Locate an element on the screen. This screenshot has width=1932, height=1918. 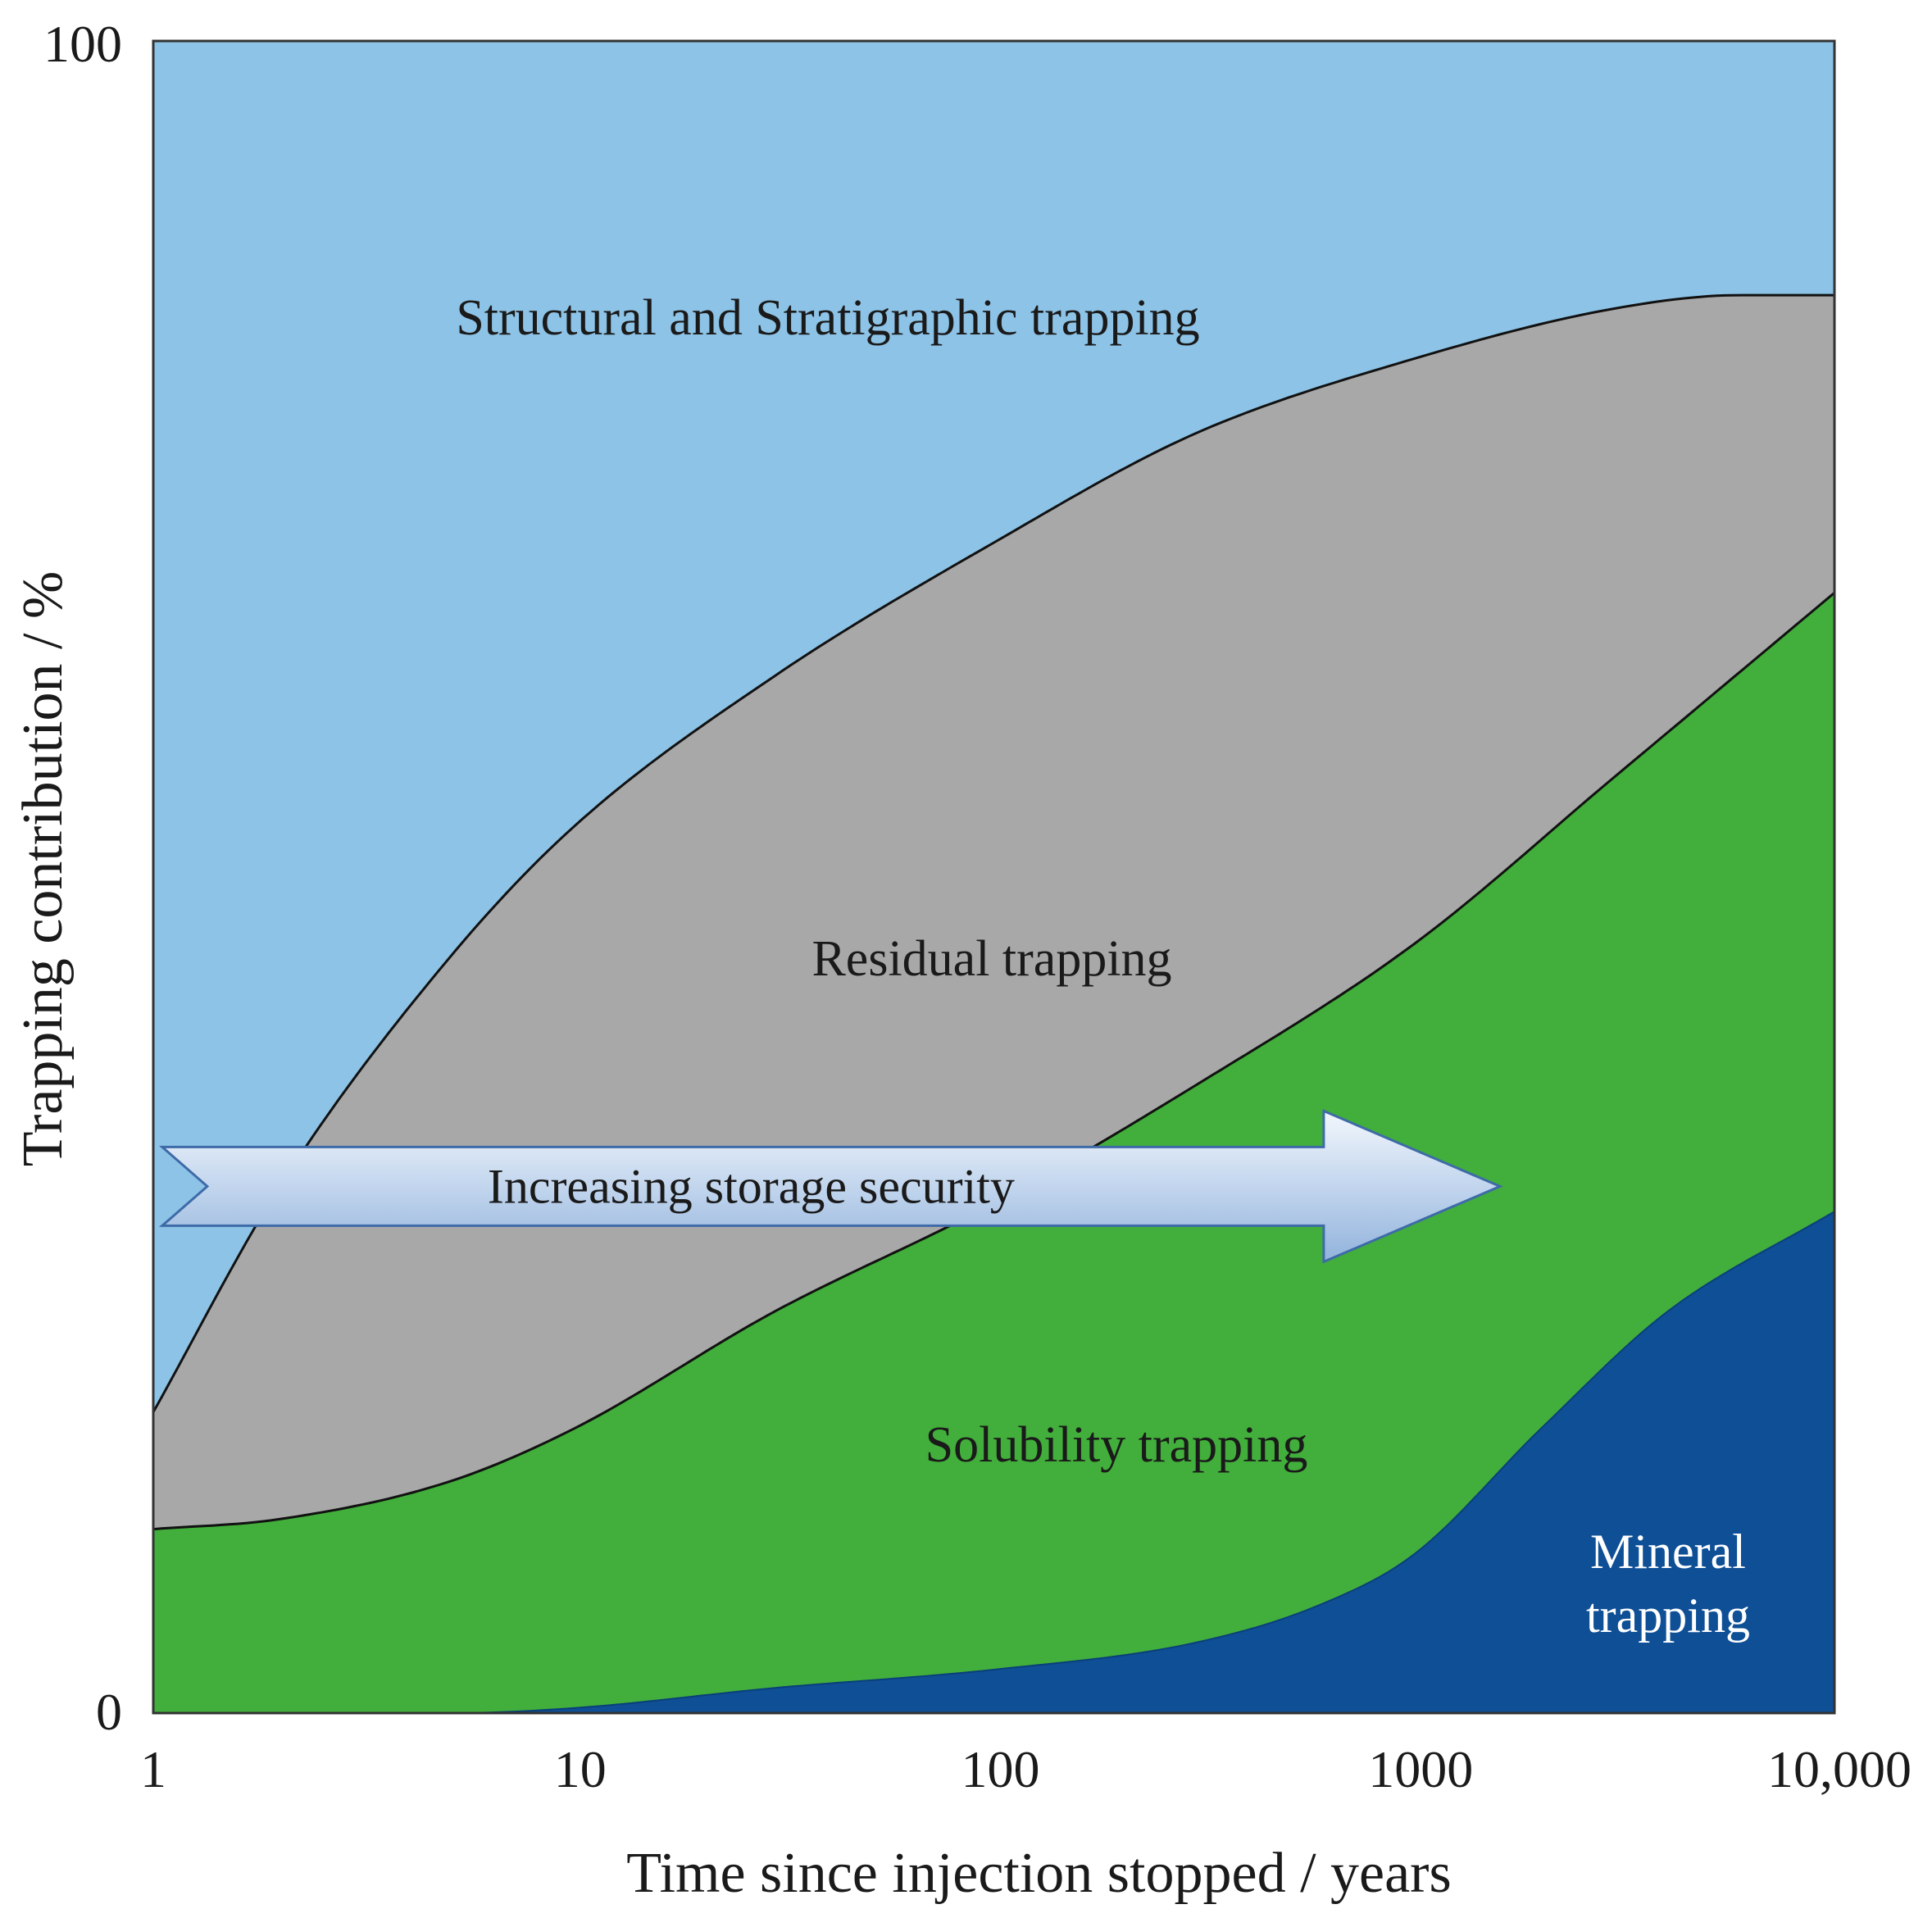
x-tick-label: 10,000 is located at coordinates (1839, 1769).